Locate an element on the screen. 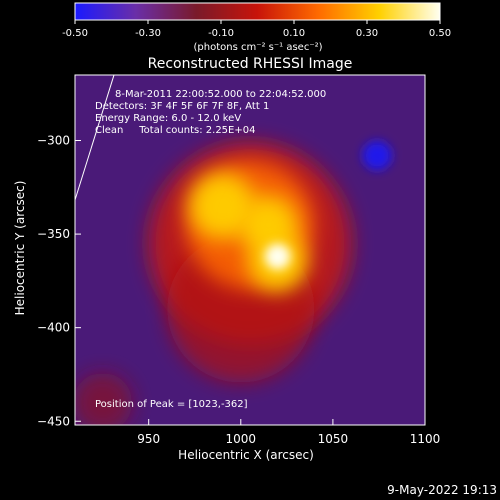 The image size is (500, 500). x-tick-label: 1100 is located at coordinates (425, 439).